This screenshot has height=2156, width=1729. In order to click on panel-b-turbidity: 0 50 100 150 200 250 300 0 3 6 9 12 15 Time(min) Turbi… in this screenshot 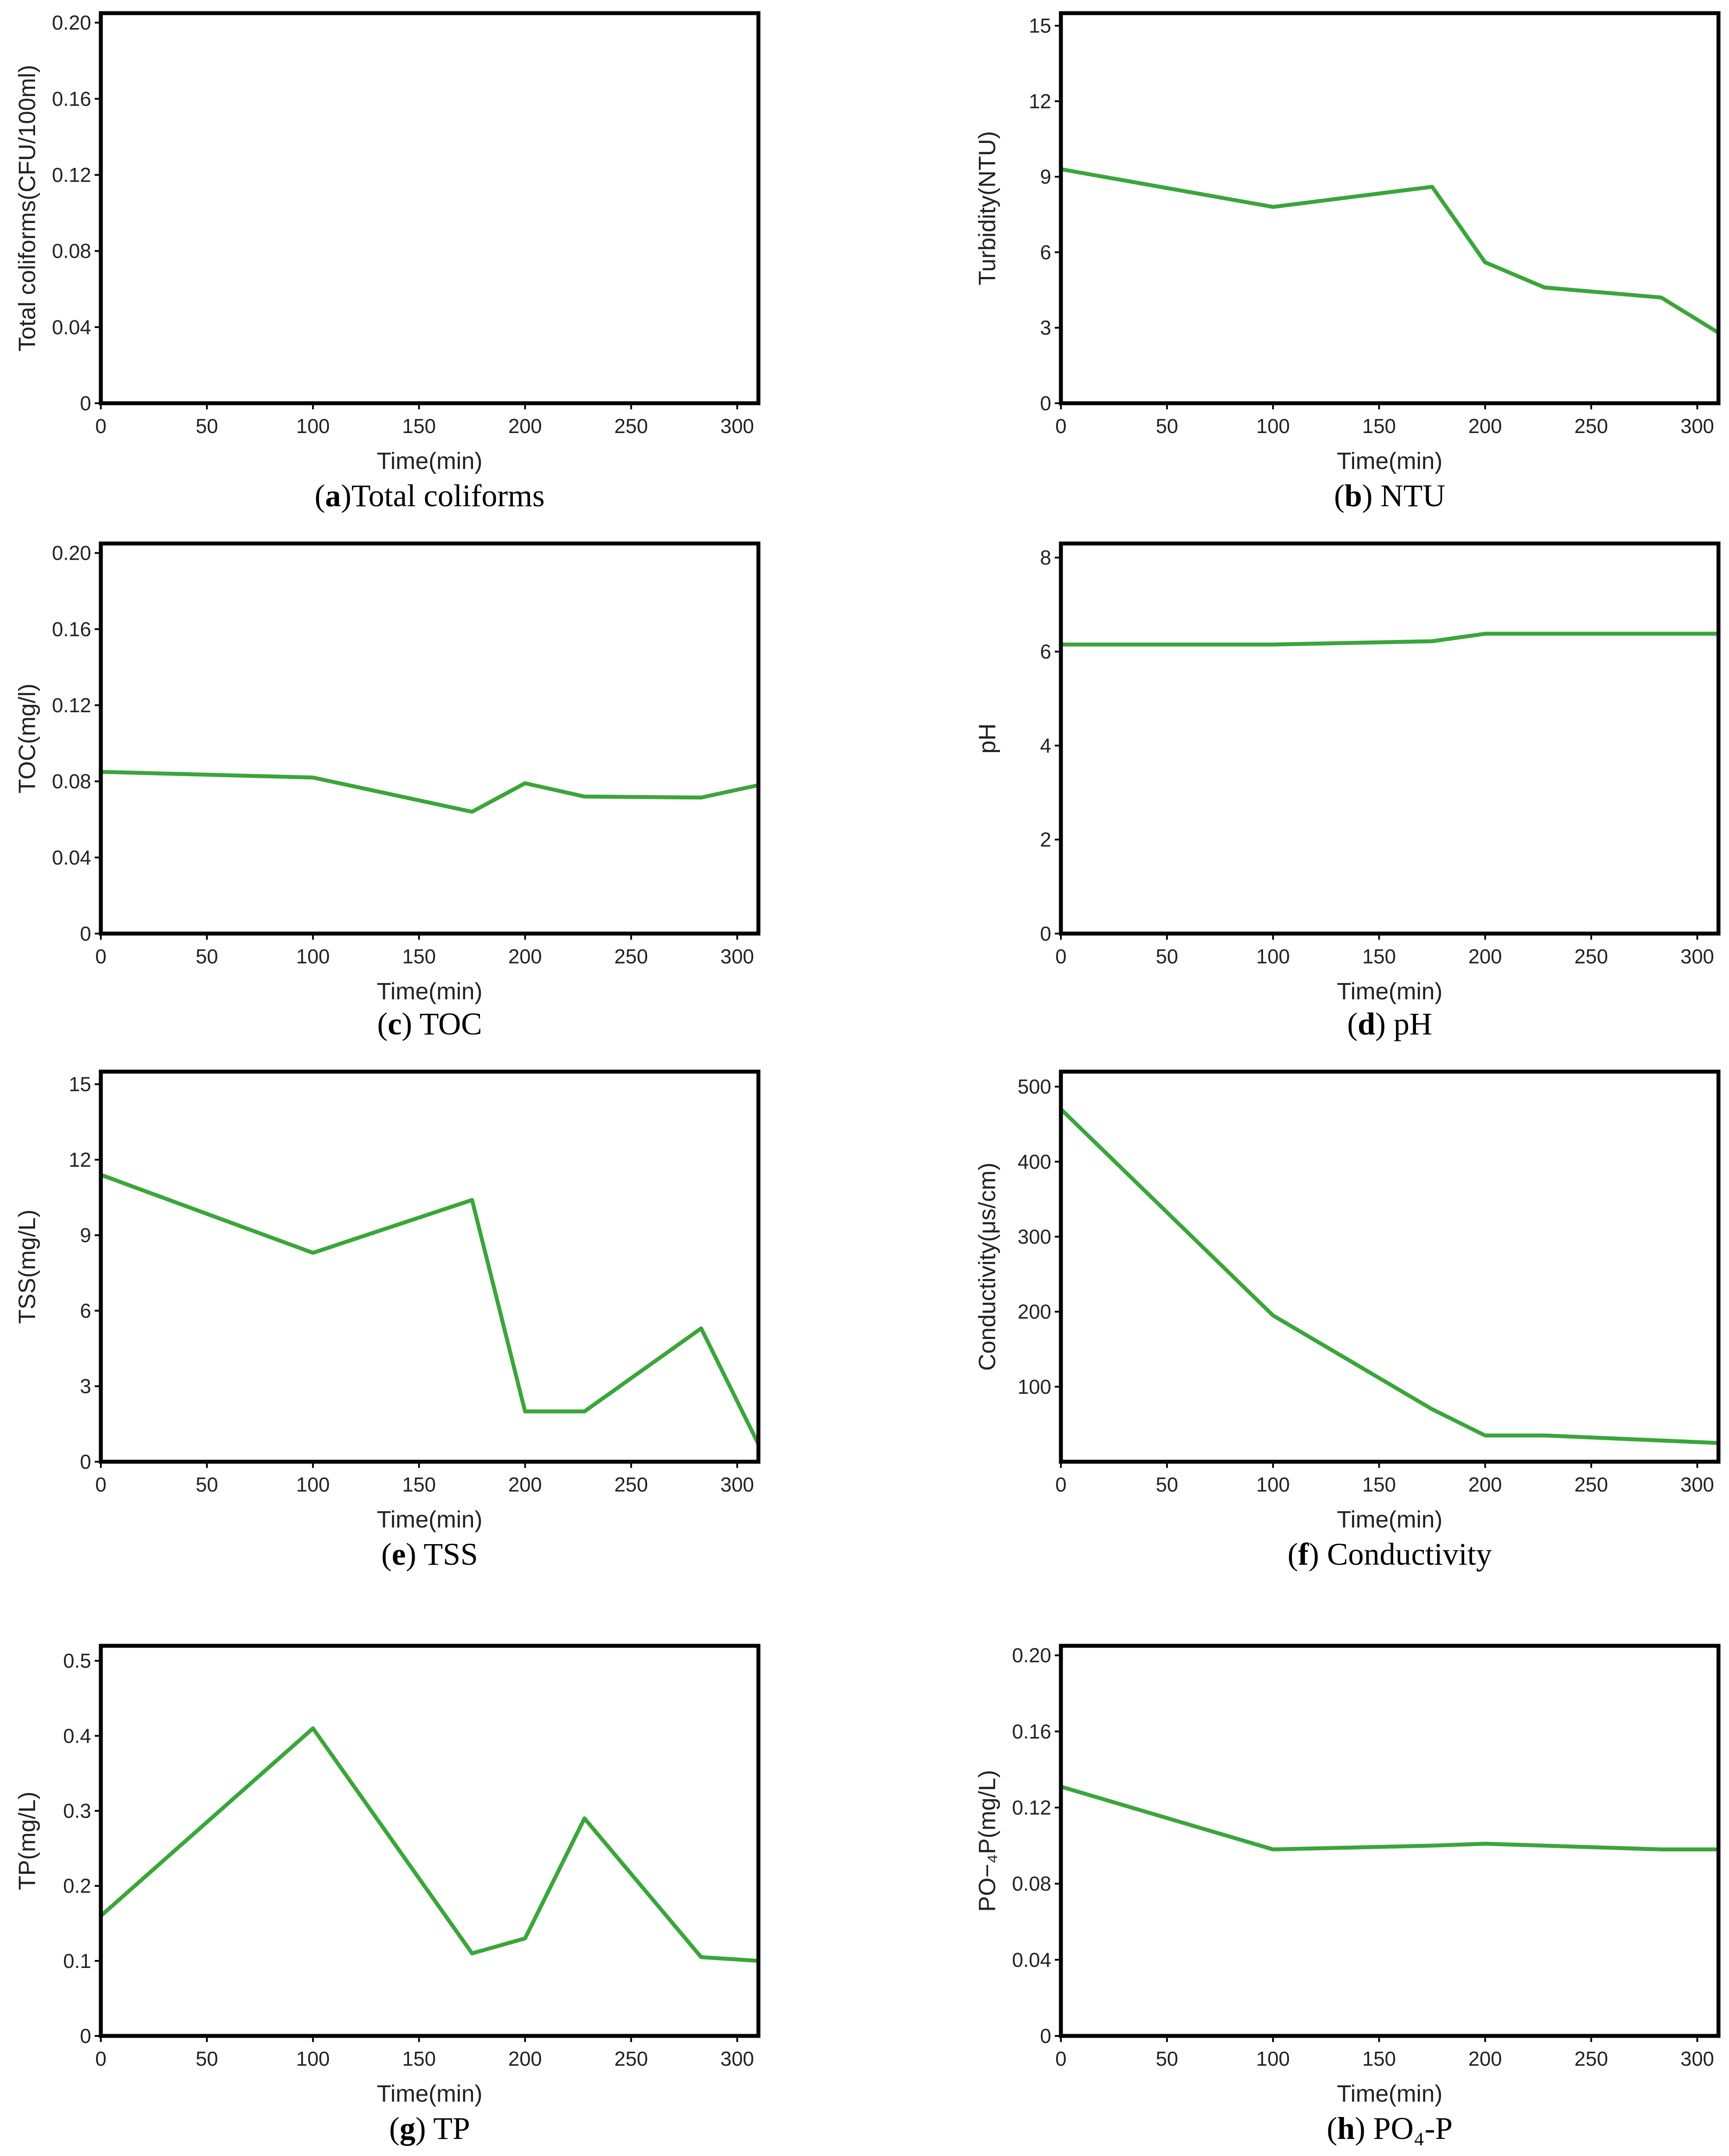, I will do `click(1347, 262)`.